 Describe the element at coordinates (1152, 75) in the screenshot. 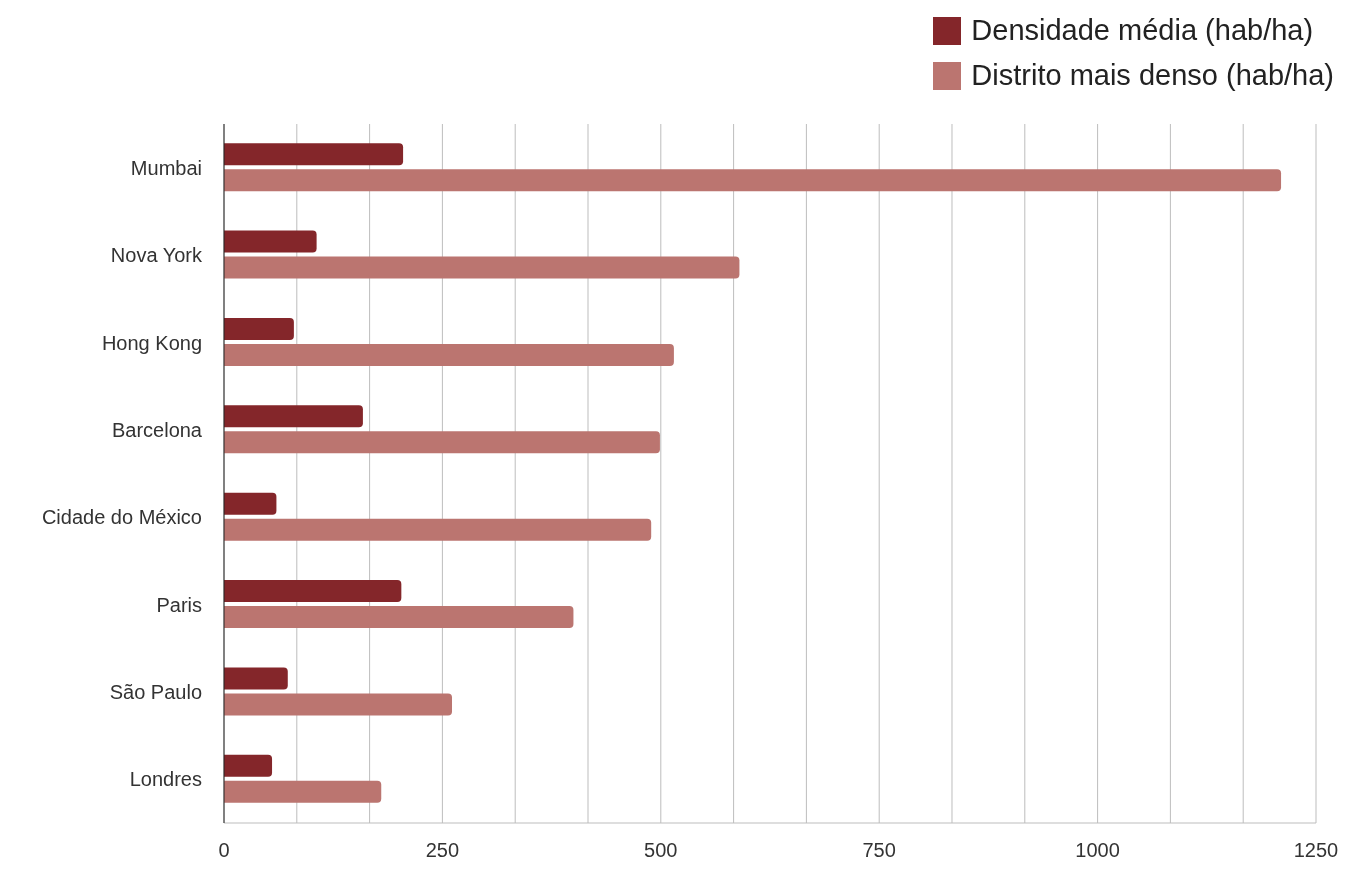

I see `legend-label: Distrito mais denso (hab/ha)` at that location.